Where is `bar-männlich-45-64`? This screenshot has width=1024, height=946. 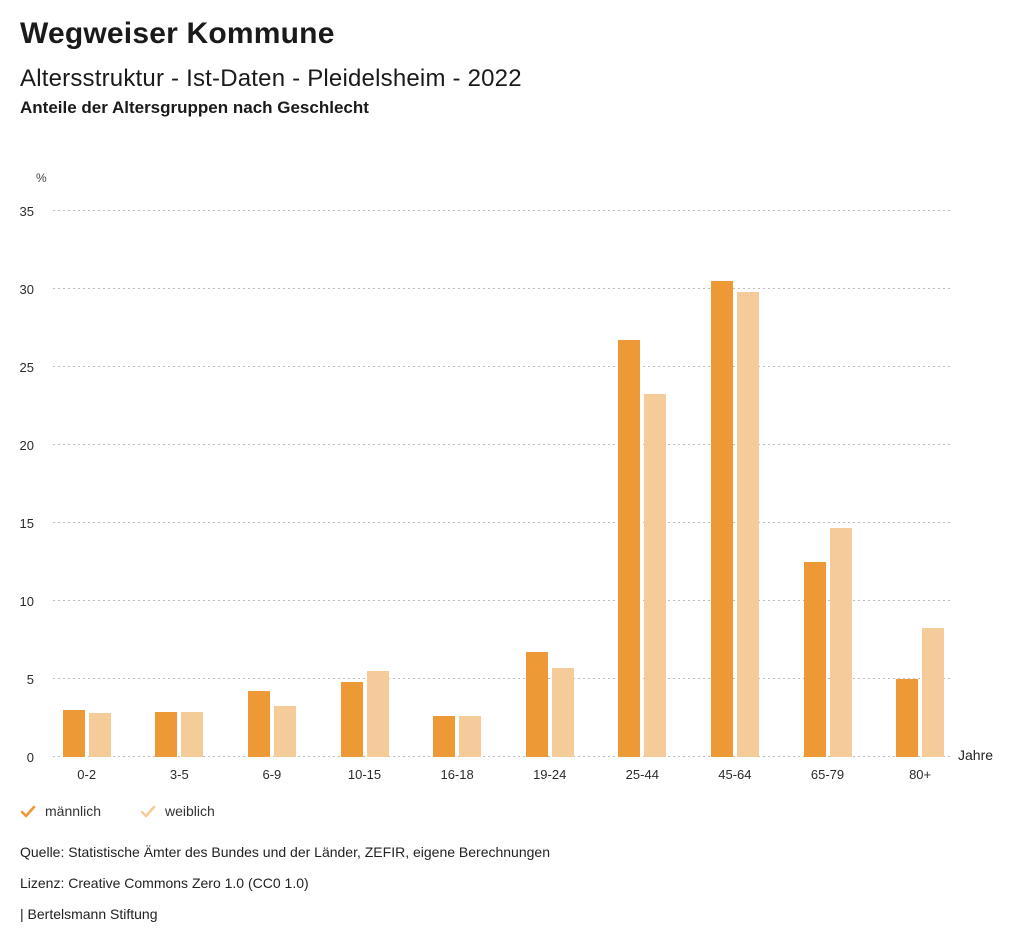
bar-männlich-45-64 is located at coordinates (721, 519).